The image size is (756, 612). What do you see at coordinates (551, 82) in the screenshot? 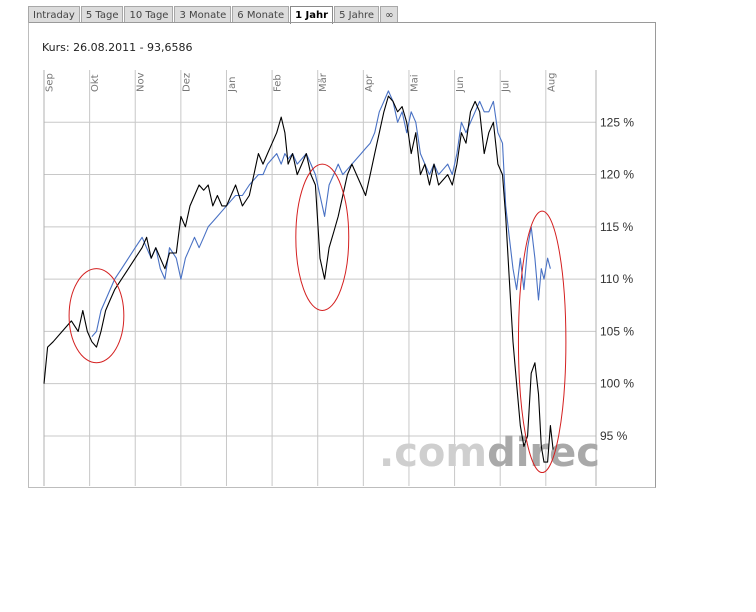
I see `x-tick-label: Aug` at bounding box center [551, 82].